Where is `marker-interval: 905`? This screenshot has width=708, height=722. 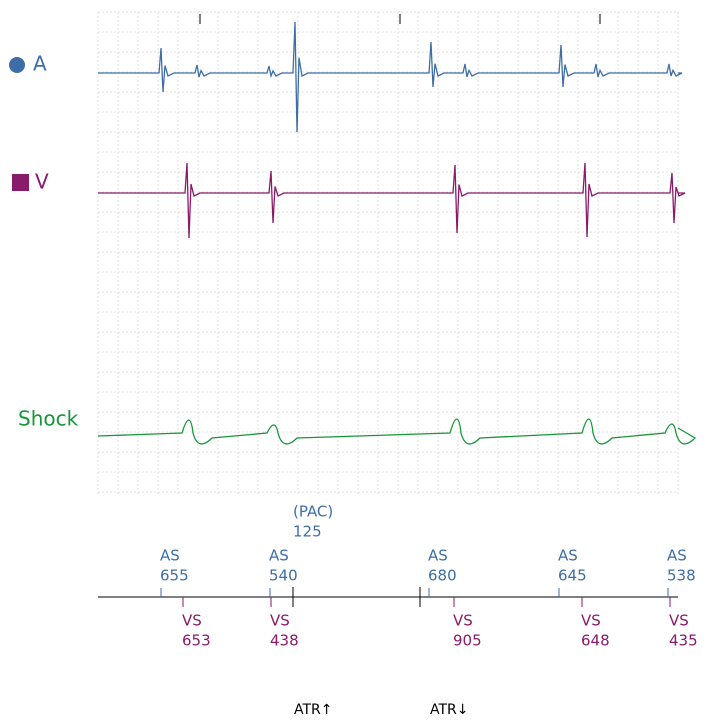
marker-interval: 905 is located at coordinates (467, 641).